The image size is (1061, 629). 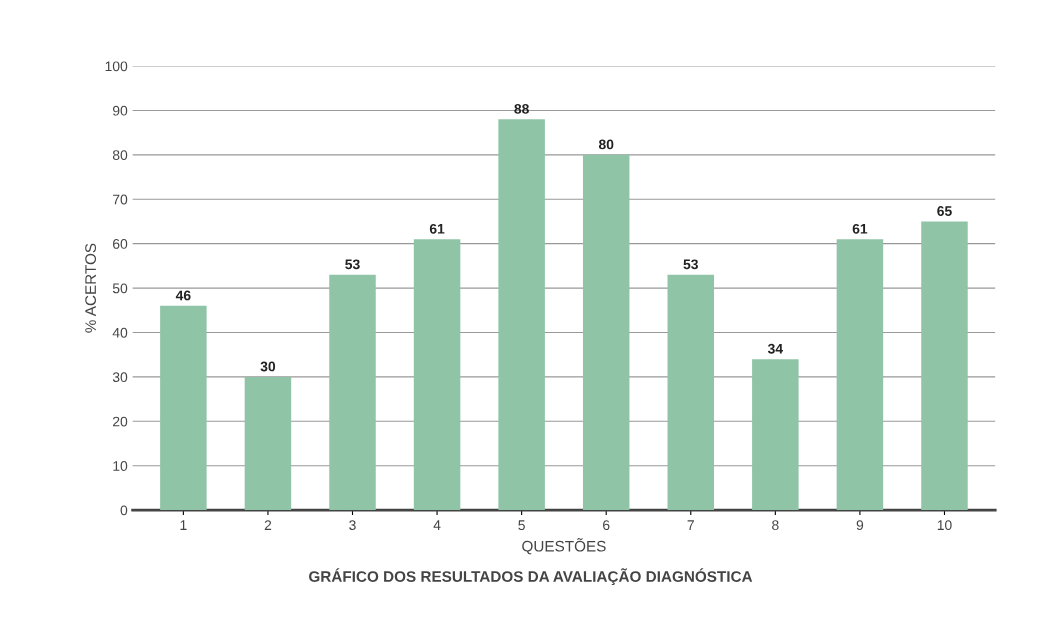 I want to click on y-tick-label: 10, so click(x=120, y=466).